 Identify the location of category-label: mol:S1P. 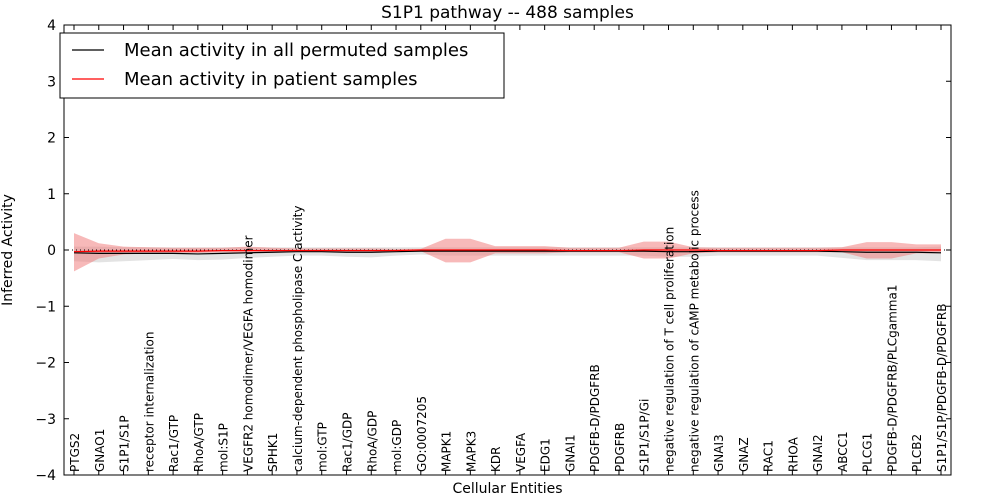
(224, 447).